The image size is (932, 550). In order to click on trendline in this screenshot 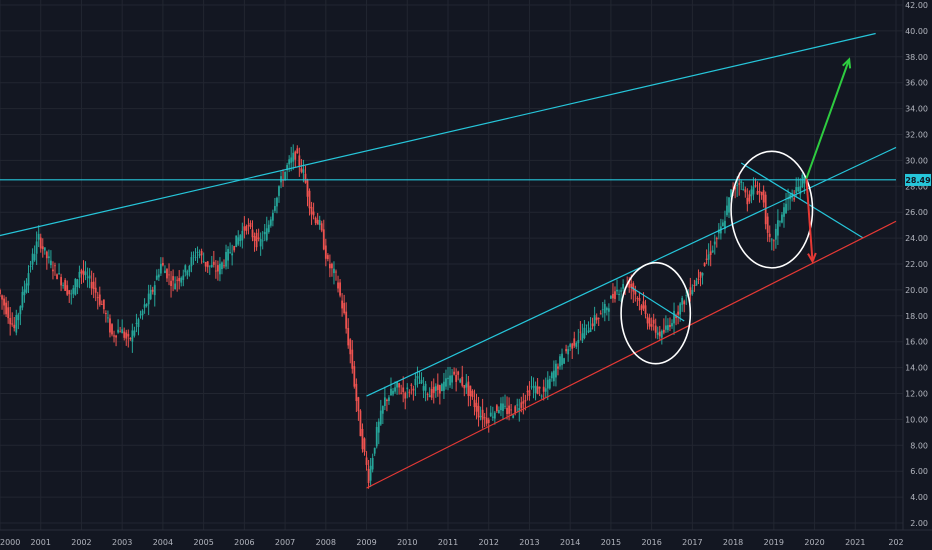, I will do `click(802, 200)`.